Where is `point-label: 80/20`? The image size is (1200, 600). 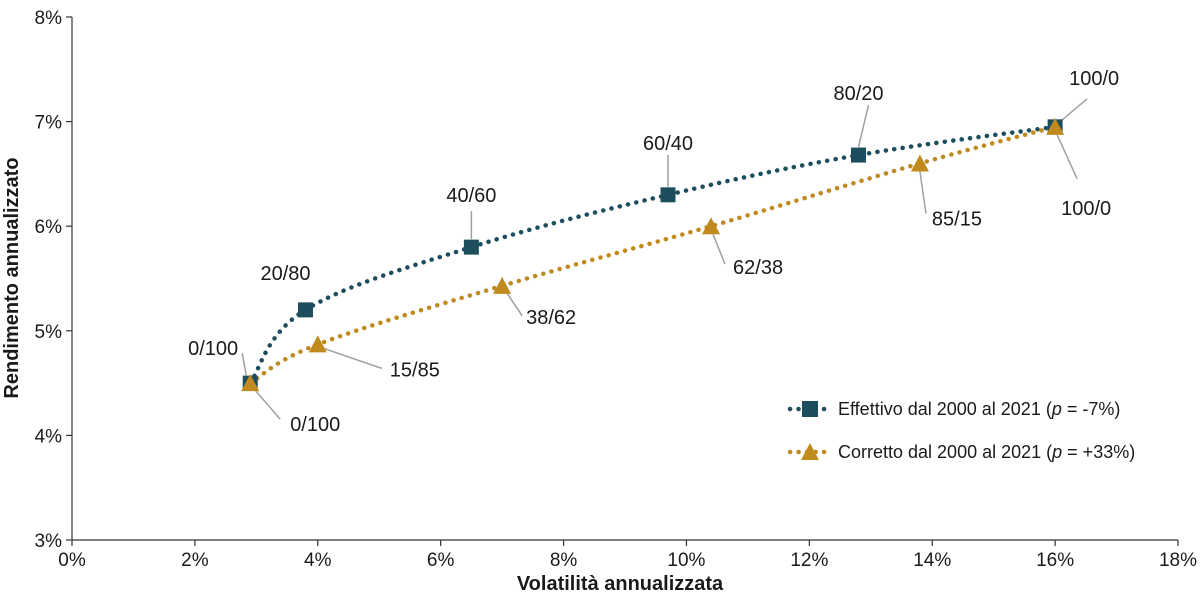 point-label: 80/20 is located at coordinates (858, 94).